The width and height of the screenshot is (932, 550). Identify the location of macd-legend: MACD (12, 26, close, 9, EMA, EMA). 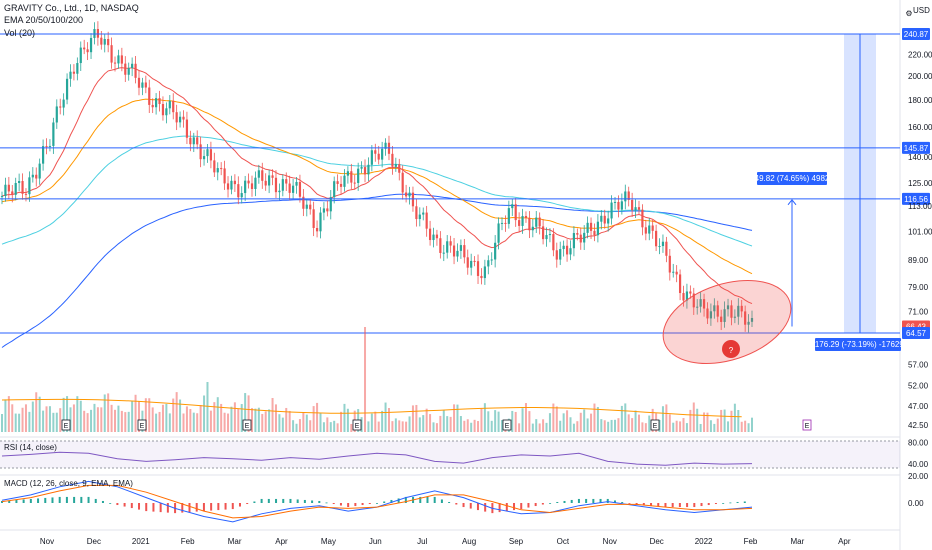
(68, 483).